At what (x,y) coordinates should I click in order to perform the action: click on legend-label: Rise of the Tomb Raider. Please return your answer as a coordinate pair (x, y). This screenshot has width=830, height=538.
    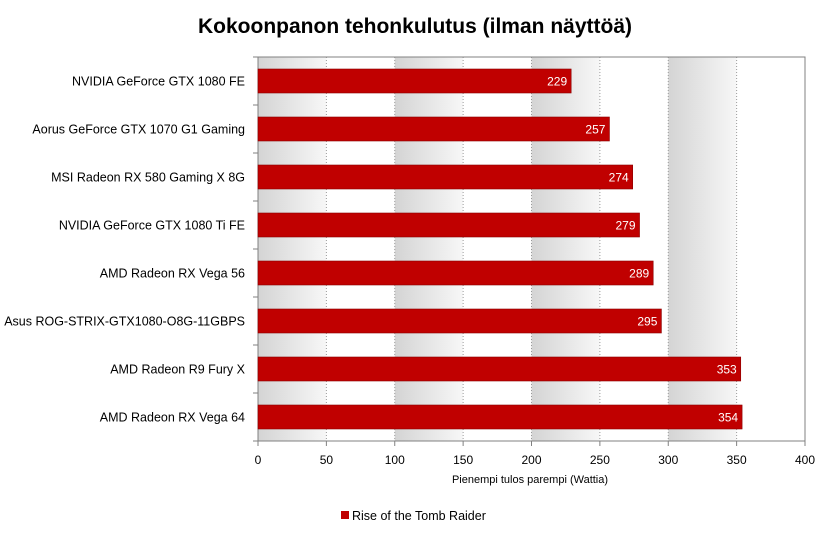
    Looking at the image, I should click on (419, 516).